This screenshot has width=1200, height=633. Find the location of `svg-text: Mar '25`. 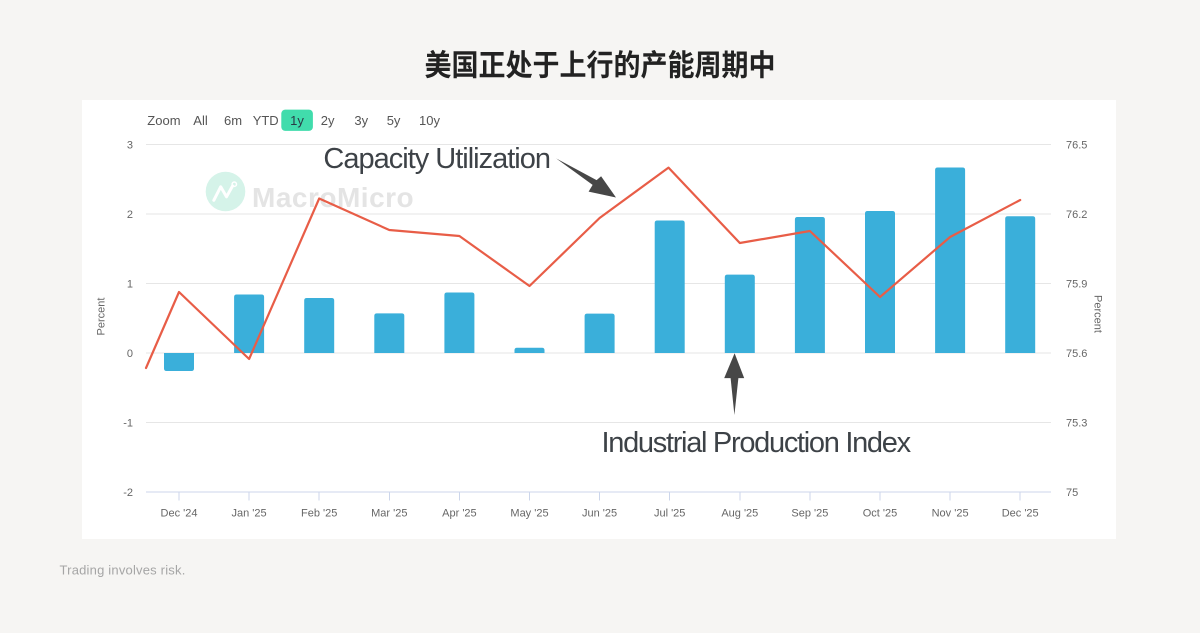

svg-text: Mar '25 is located at coordinates (389, 514).